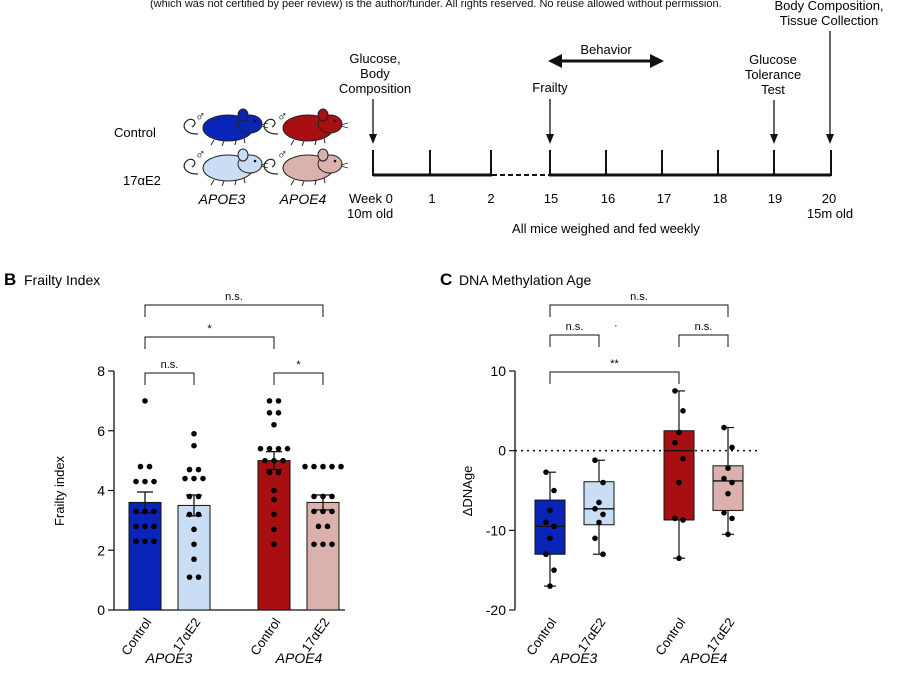 Image resolution: width=909 pixels, height=694 pixels. I want to click on y-tick-label: 10, so click(498, 371).